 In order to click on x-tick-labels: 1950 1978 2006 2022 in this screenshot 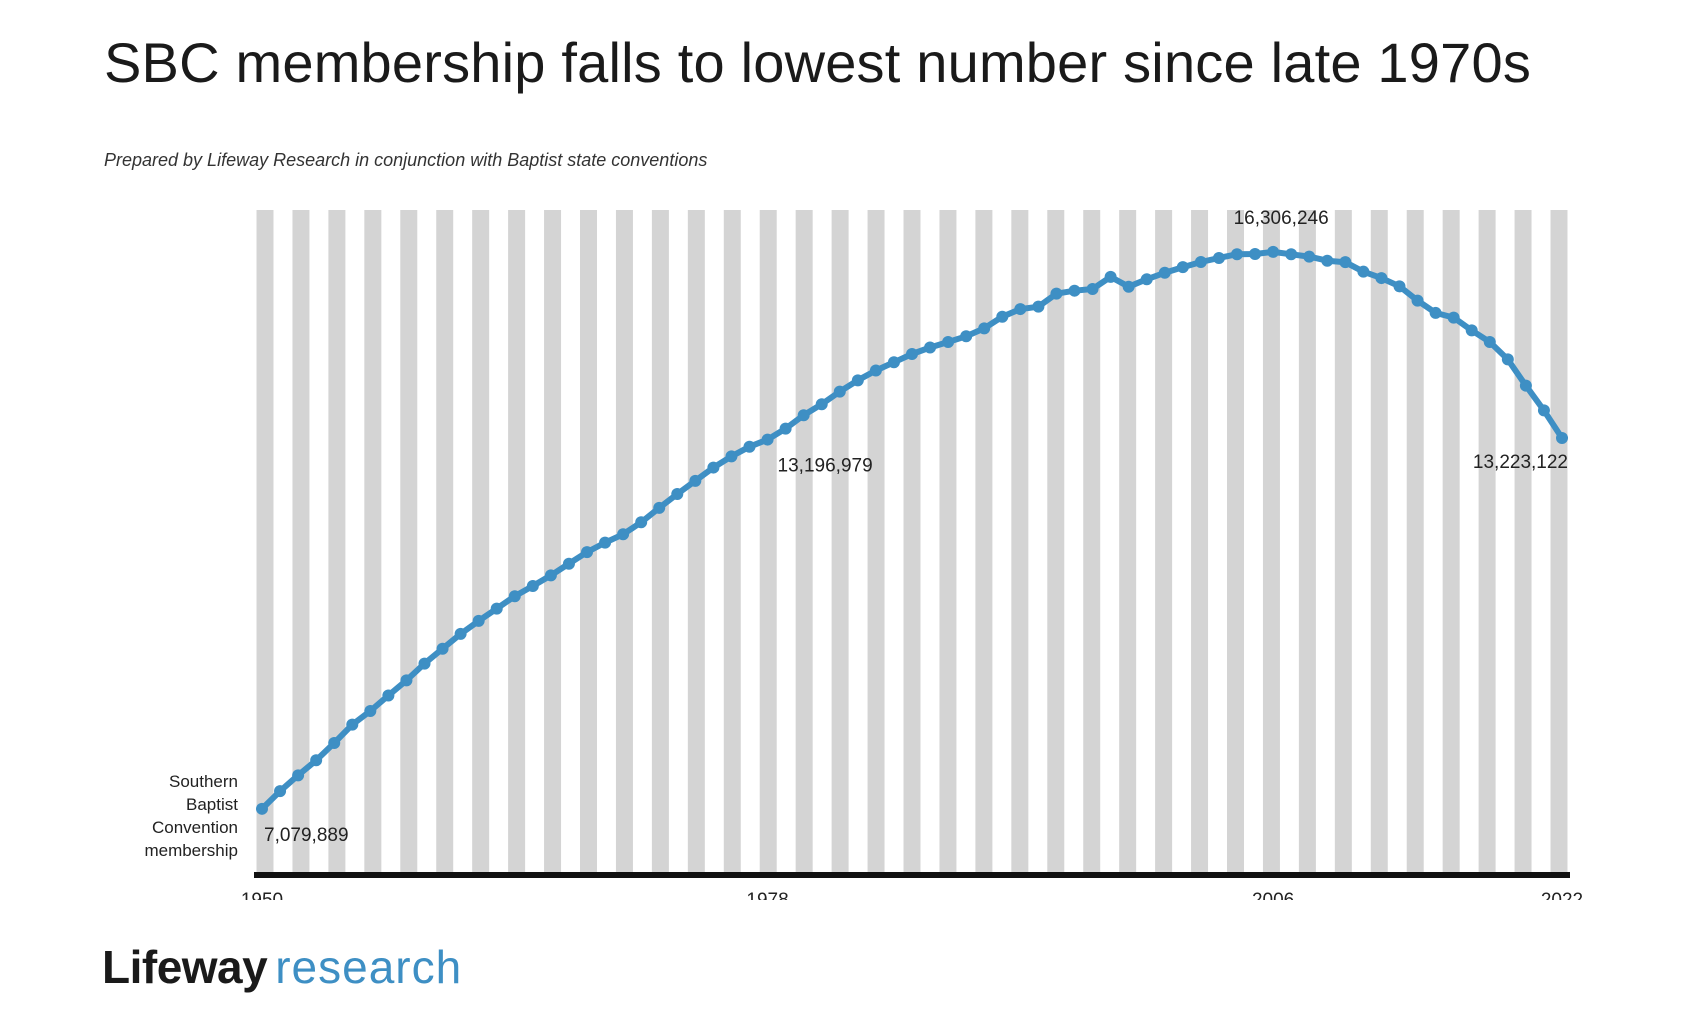, I will do `click(912, 895)`.